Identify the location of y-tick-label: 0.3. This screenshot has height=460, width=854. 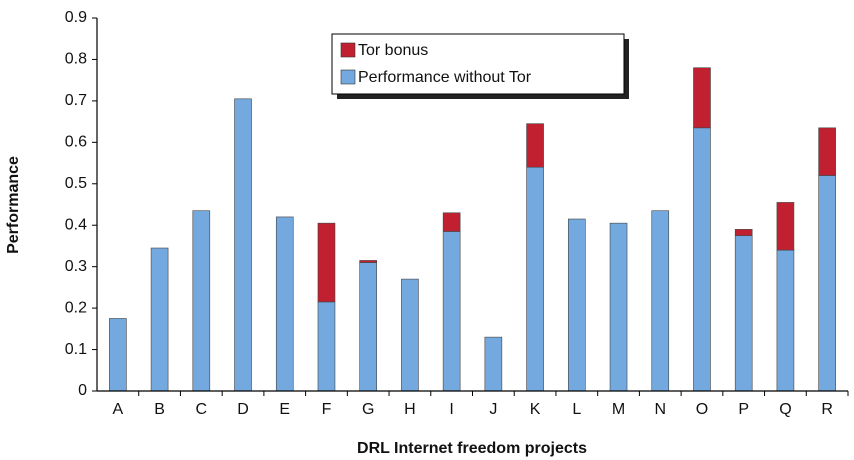
(76, 266).